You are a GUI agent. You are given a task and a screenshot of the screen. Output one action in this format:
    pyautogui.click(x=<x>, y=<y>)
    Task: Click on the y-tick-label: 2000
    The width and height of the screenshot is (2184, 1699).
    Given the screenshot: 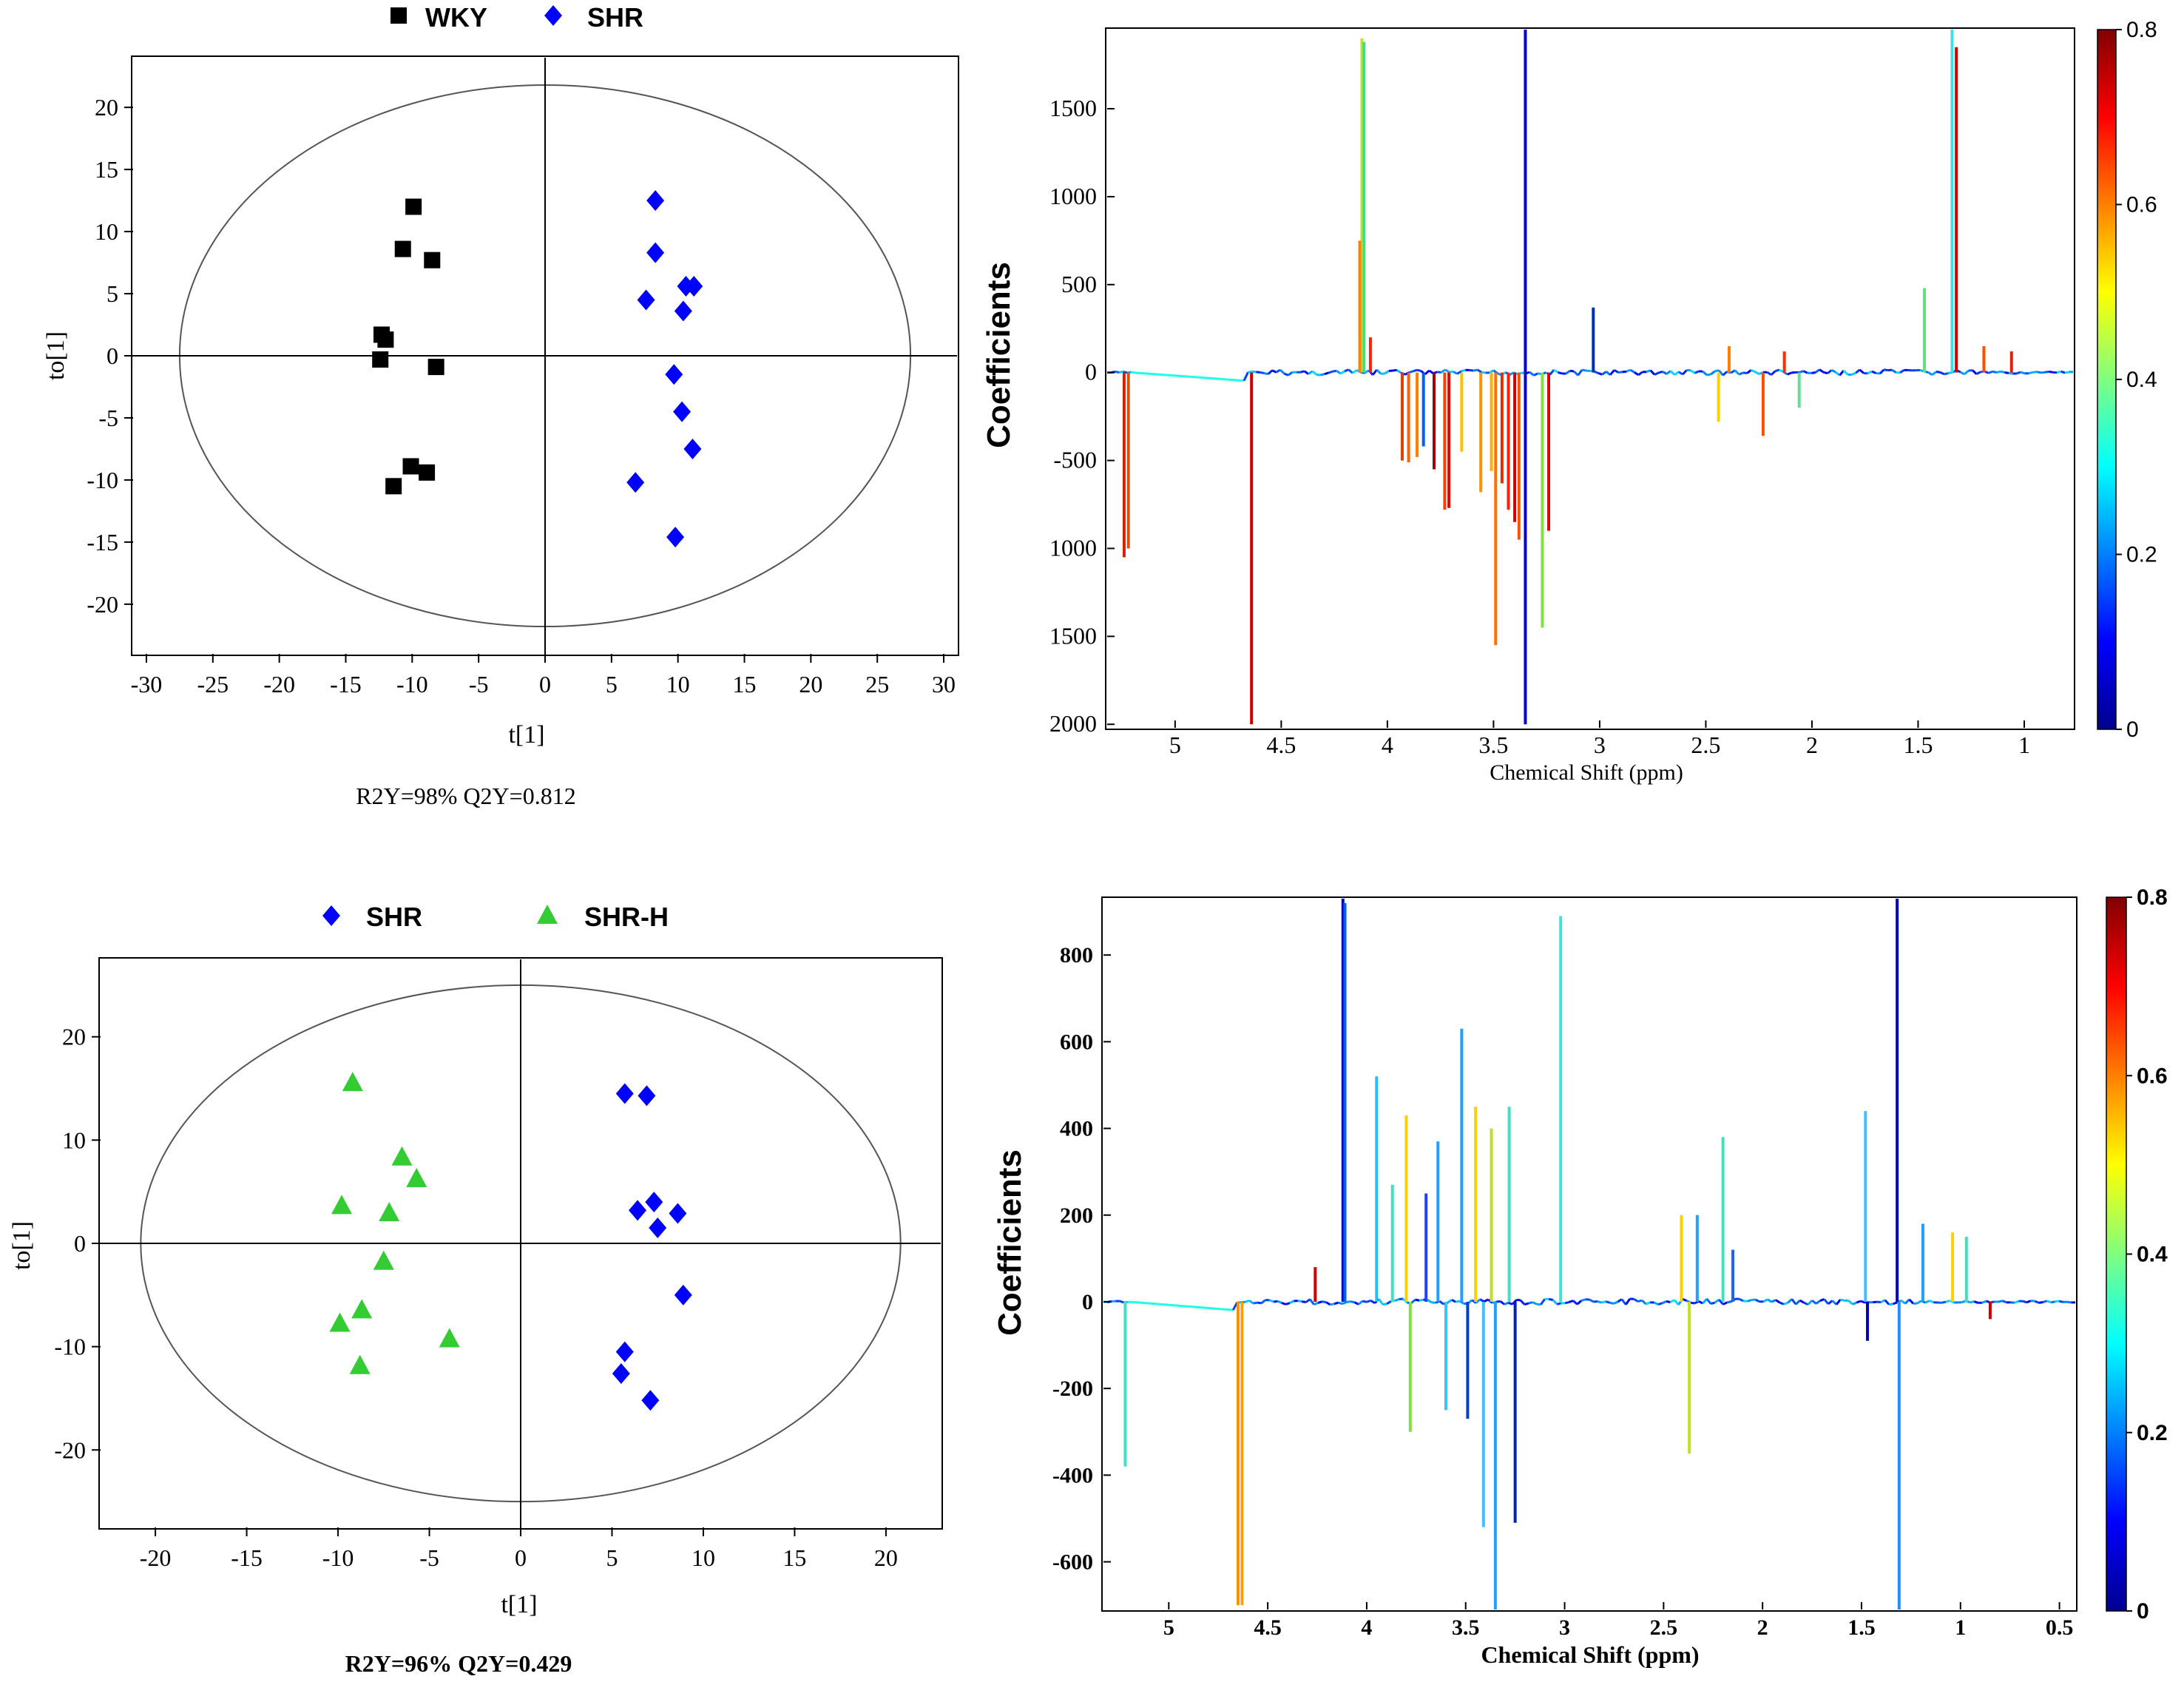 What is the action you would take?
    pyautogui.click(x=1073, y=723)
    